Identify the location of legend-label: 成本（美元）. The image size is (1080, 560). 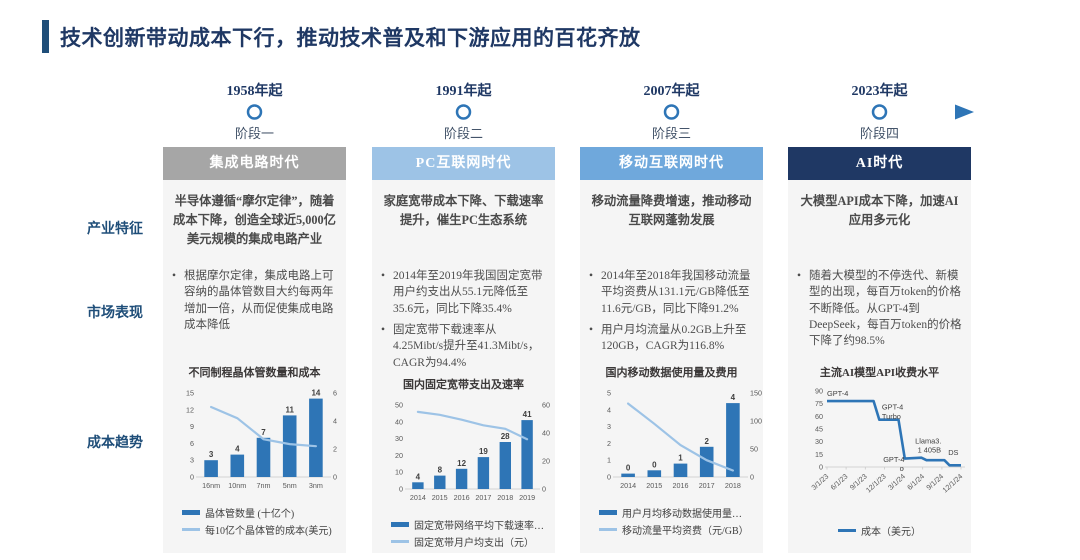
(891, 532).